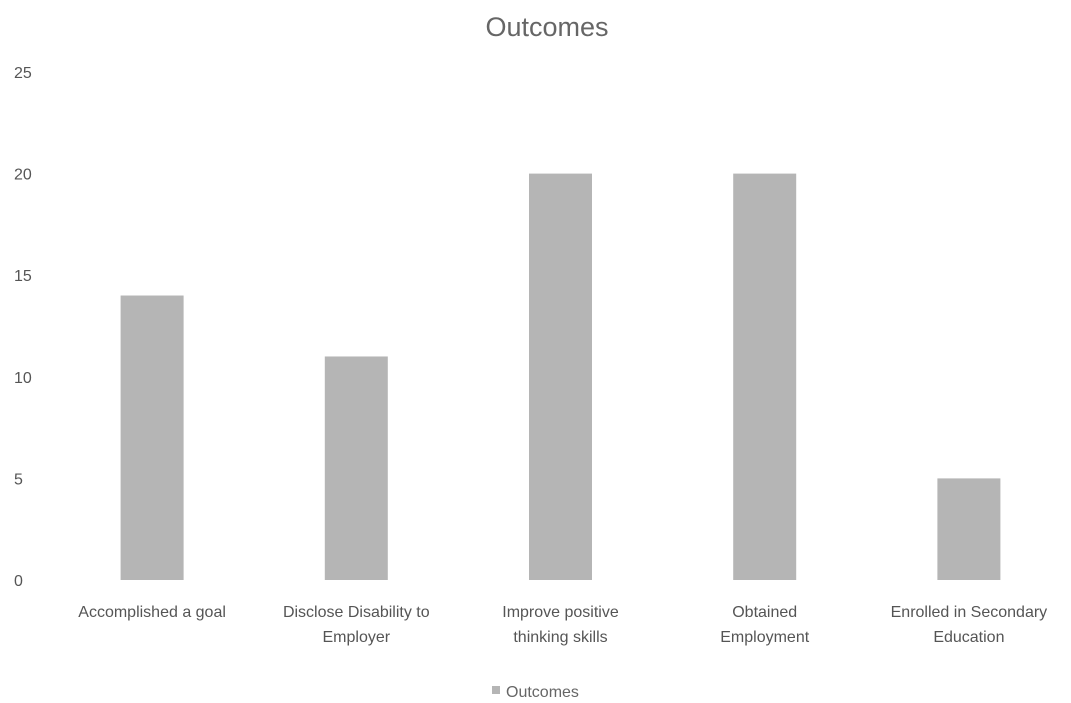 The image size is (1071, 703). I want to click on y-tick-label: 15, so click(23, 276).